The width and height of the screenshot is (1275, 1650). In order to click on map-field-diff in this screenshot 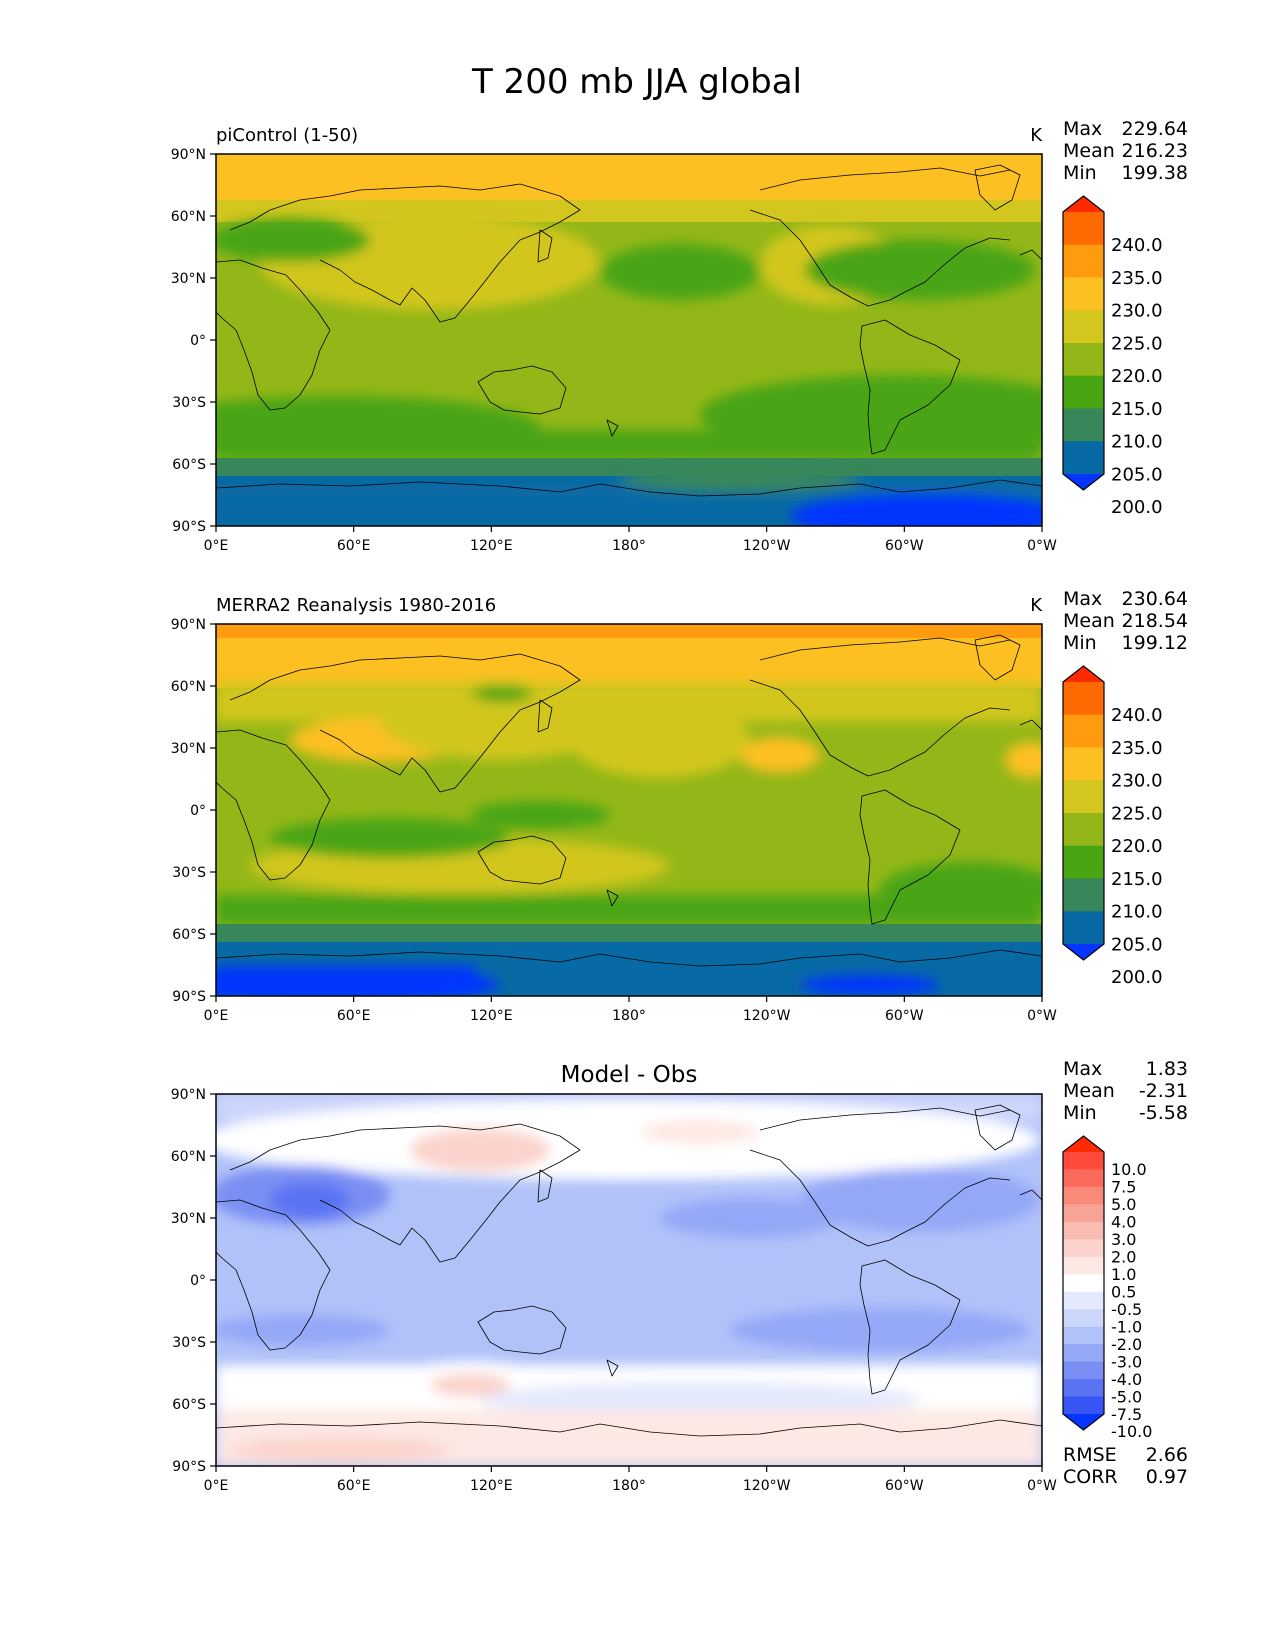, I will do `click(629, 1280)`.